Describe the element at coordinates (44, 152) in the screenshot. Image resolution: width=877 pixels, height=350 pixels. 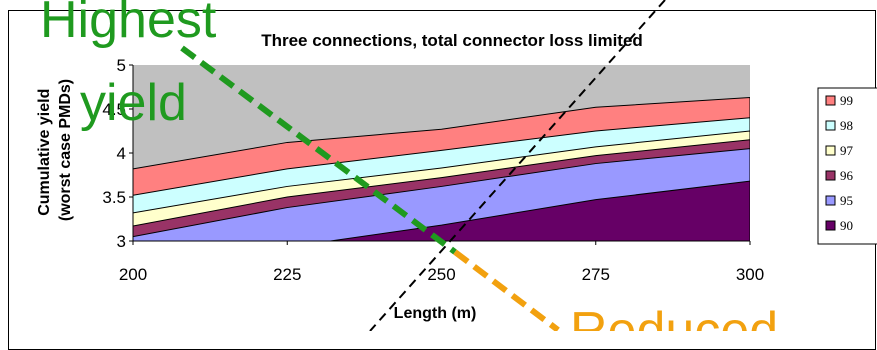
I see `y-axis-title-line-1: Cumulative yield` at that location.